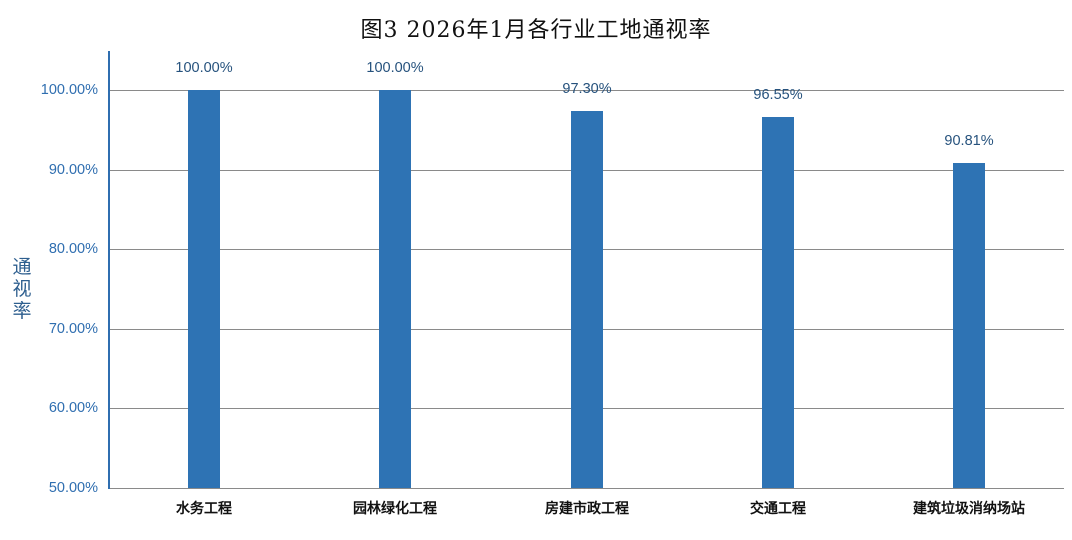 The image size is (1072, 540). I want to click on y-axis-label-char: 率, so click(22, 311).